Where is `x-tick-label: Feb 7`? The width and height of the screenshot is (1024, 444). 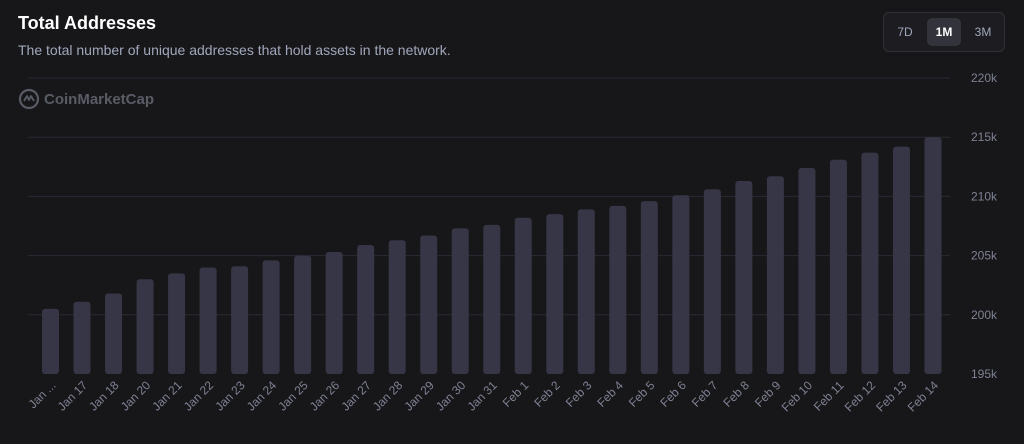
x-tick-label: Feb 7 is located at coordinates (705, 394).